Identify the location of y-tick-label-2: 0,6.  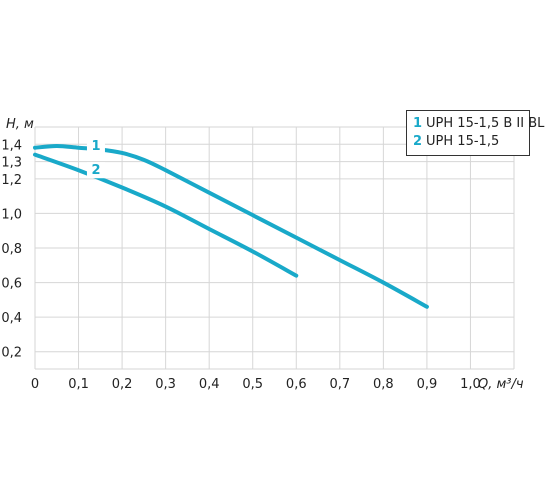
(11, 284).